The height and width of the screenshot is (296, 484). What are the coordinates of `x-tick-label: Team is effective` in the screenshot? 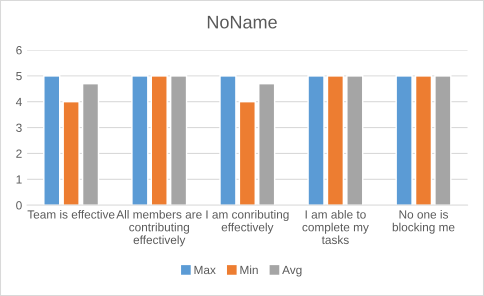 It's located at (71, 214).